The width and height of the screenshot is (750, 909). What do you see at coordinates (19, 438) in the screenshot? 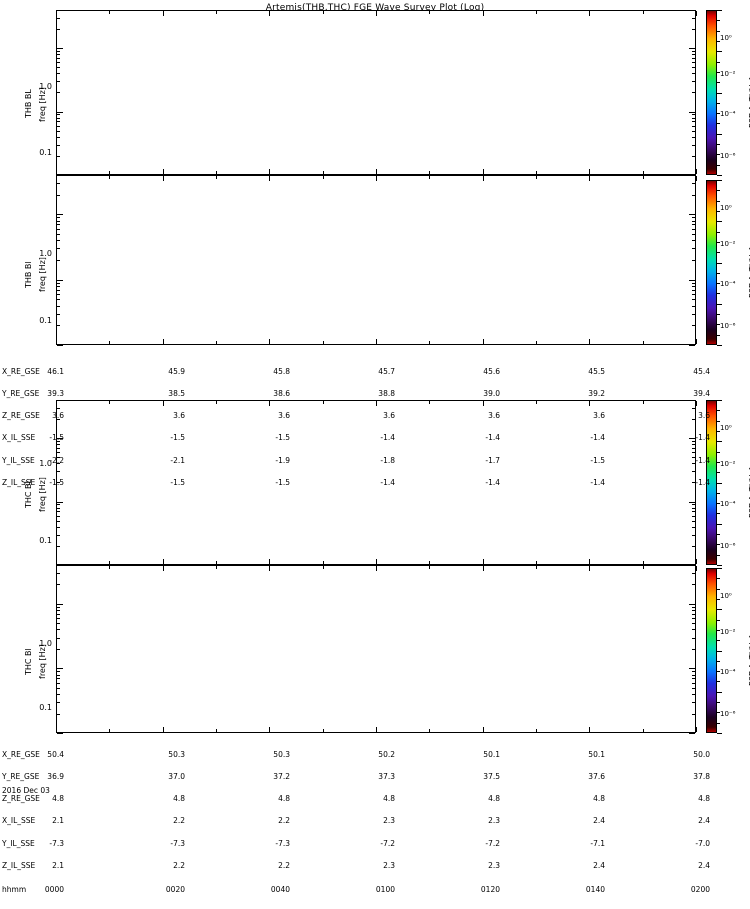
I see `ephem-upper-row-label-3: X_IL_SSE` at bounding box center [19, 438].